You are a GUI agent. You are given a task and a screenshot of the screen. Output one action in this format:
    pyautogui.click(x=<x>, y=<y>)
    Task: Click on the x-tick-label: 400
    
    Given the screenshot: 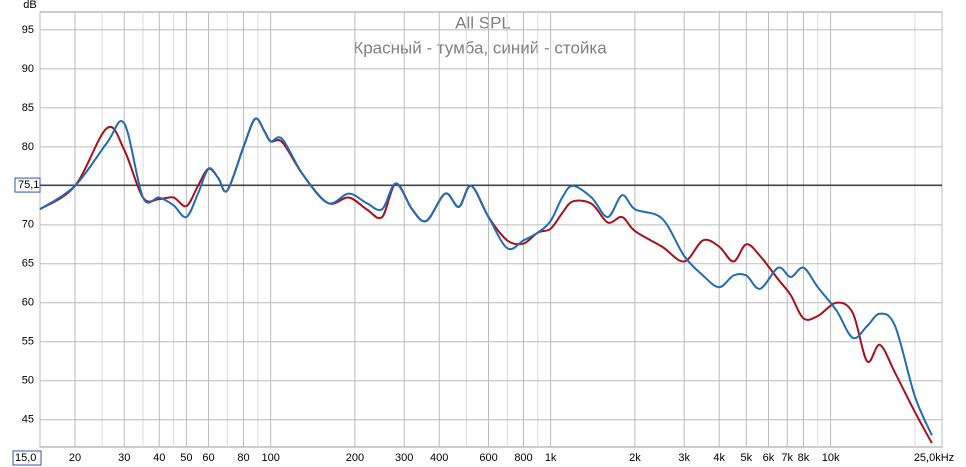 What is the action you would take?
    pyautogui.click(x=439, y=458)
    